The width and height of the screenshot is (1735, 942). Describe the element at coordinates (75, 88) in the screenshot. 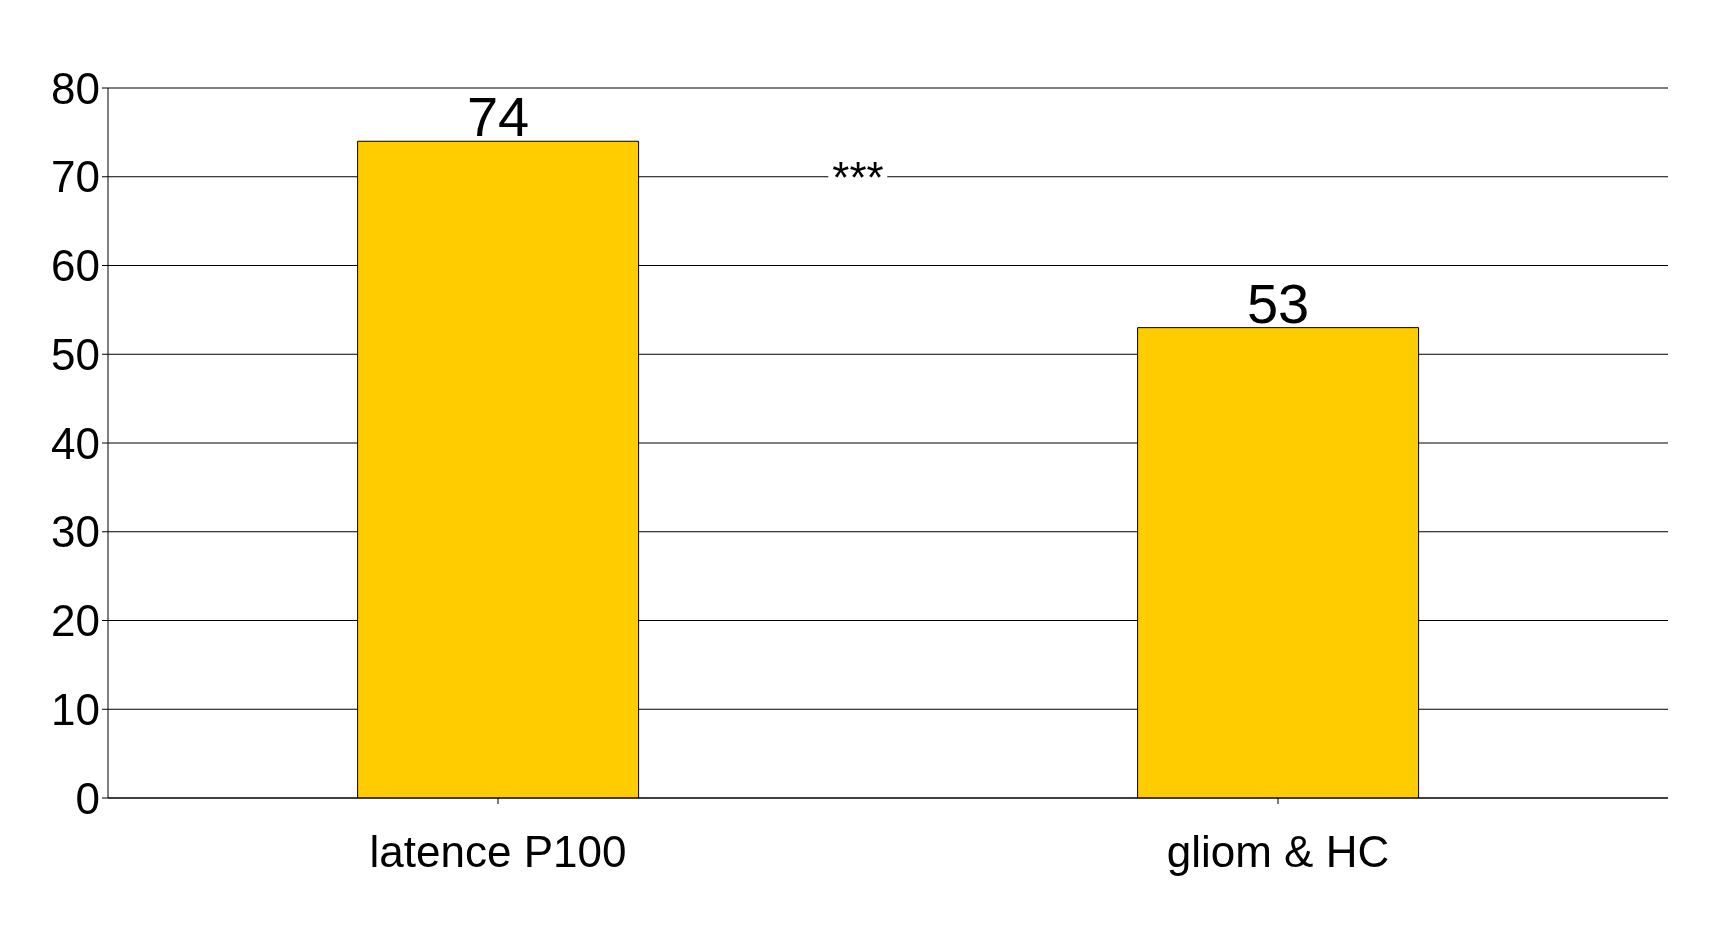

I see `y-tick-label: 80` at that location.